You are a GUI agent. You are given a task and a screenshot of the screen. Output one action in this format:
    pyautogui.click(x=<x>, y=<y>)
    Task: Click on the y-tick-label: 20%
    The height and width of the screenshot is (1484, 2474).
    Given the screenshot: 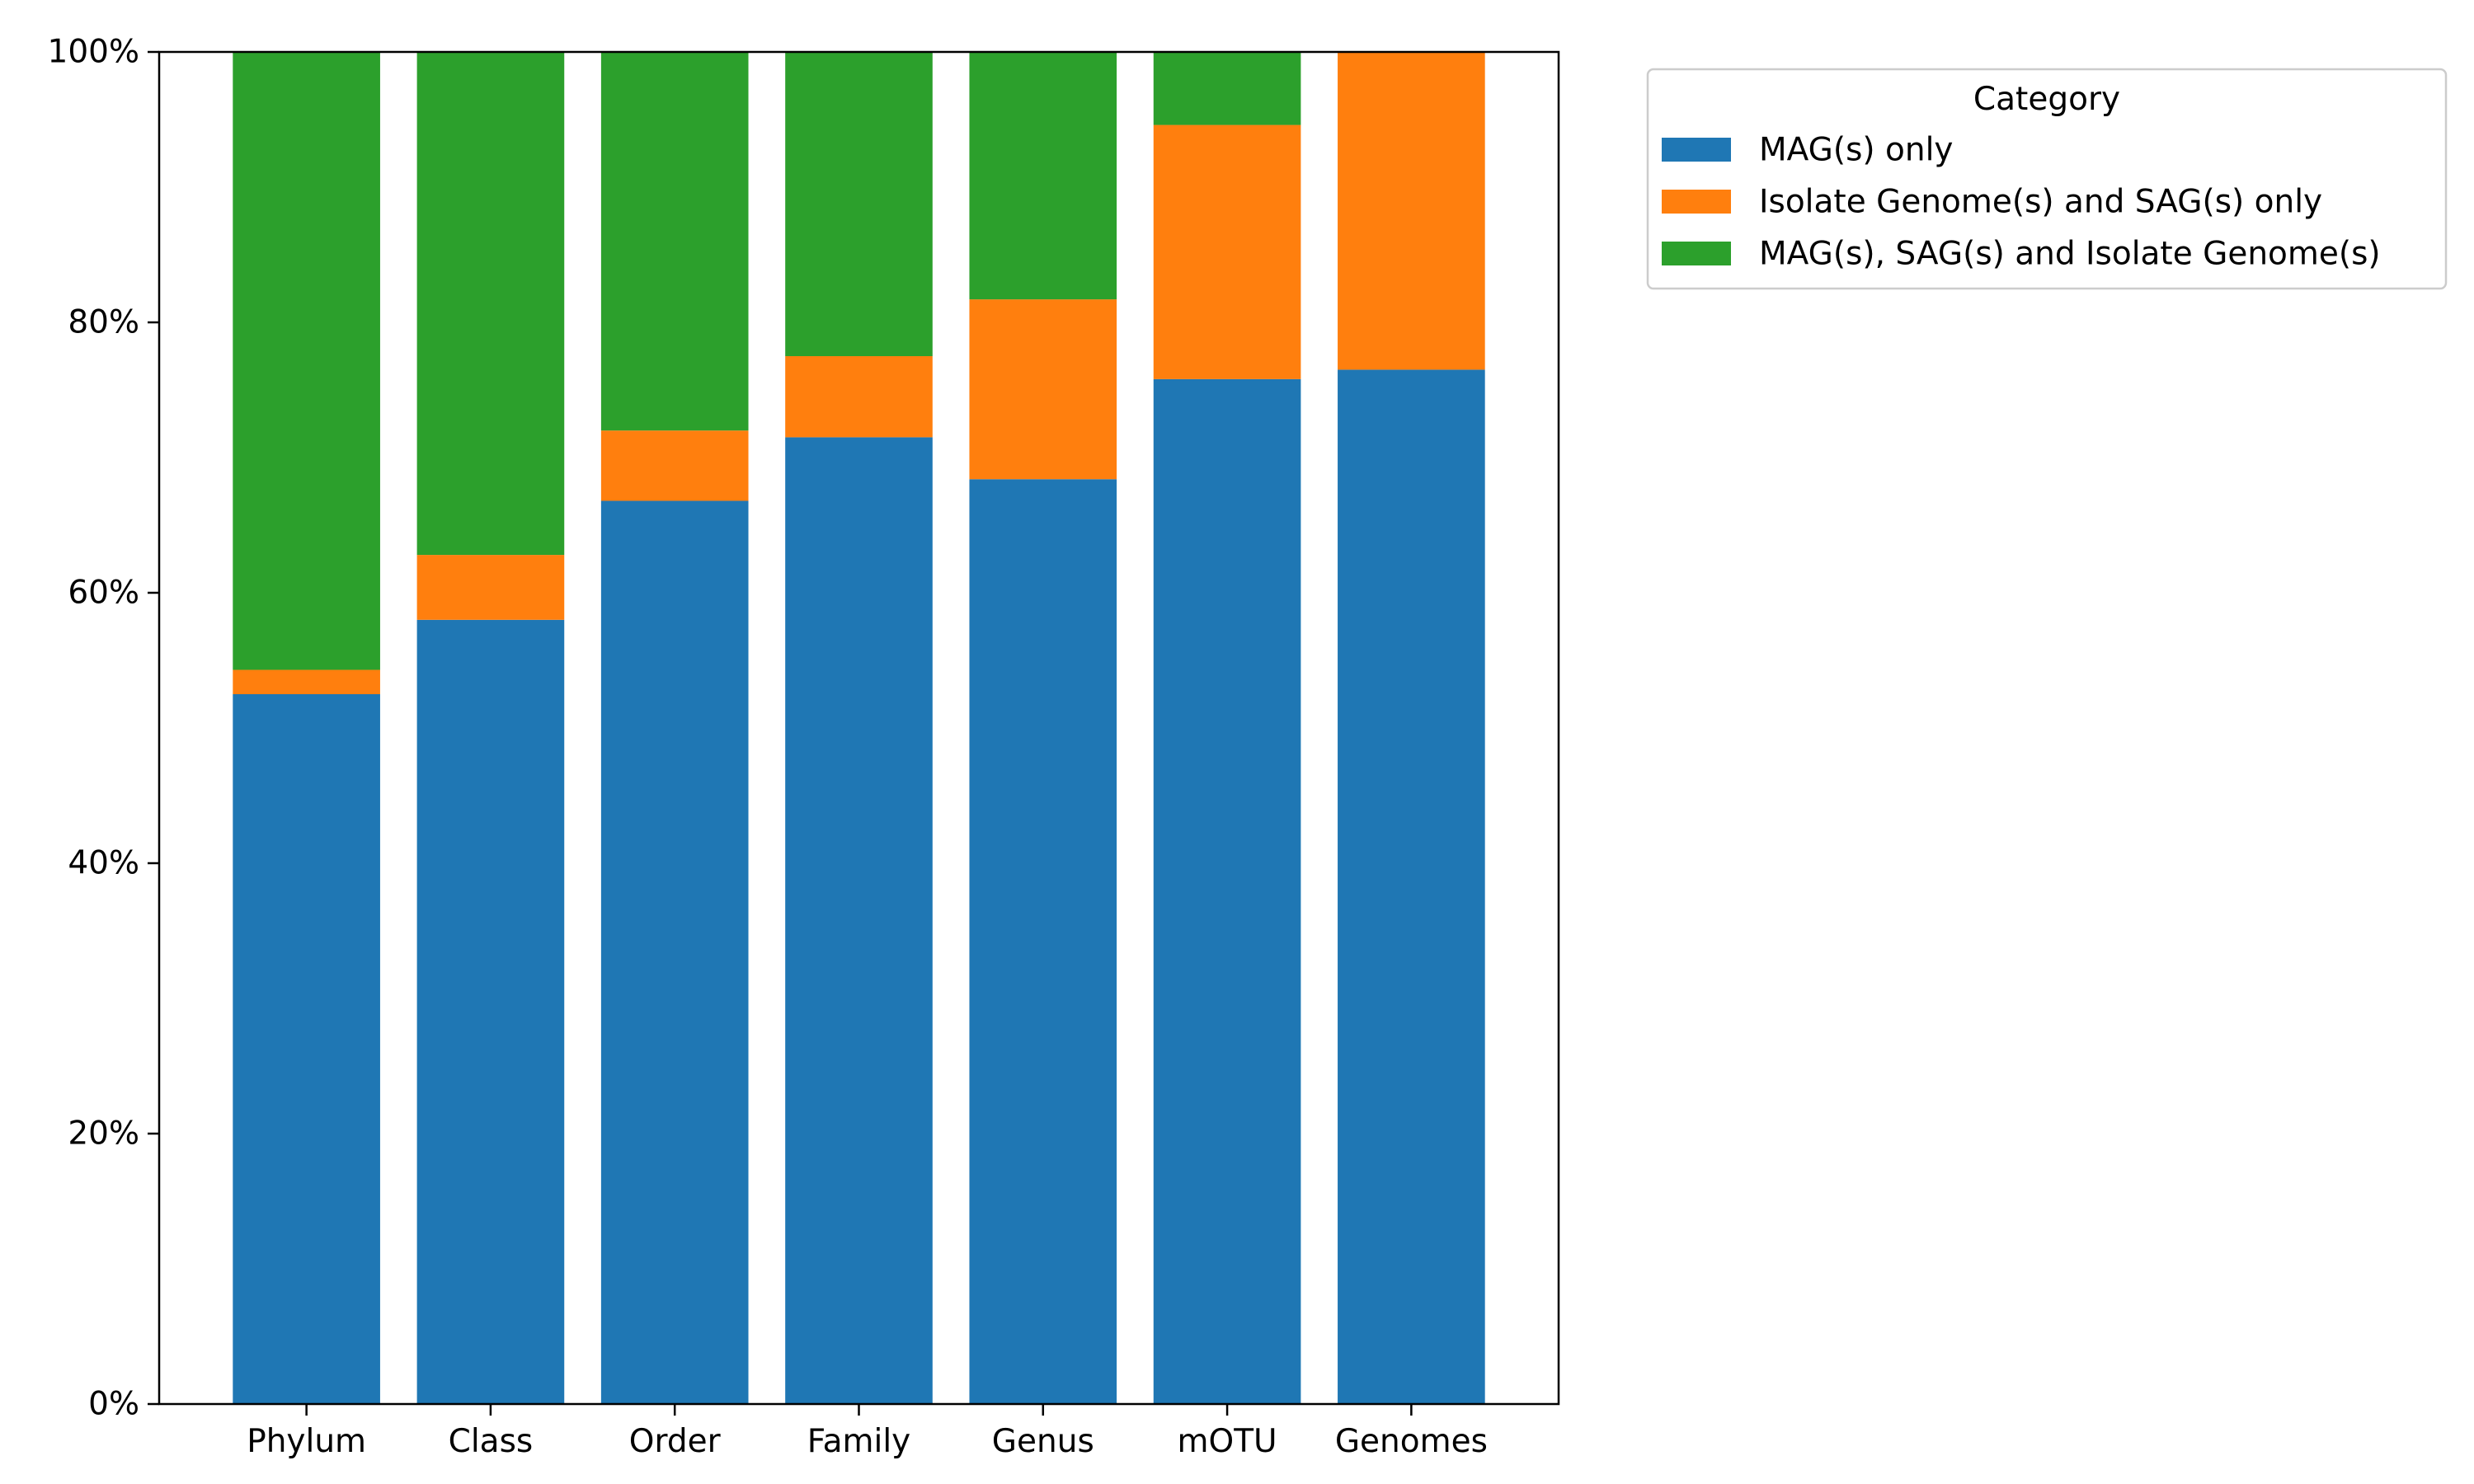 What is the action you would take?
    pyautogui.click(x=103, y=1134)
    